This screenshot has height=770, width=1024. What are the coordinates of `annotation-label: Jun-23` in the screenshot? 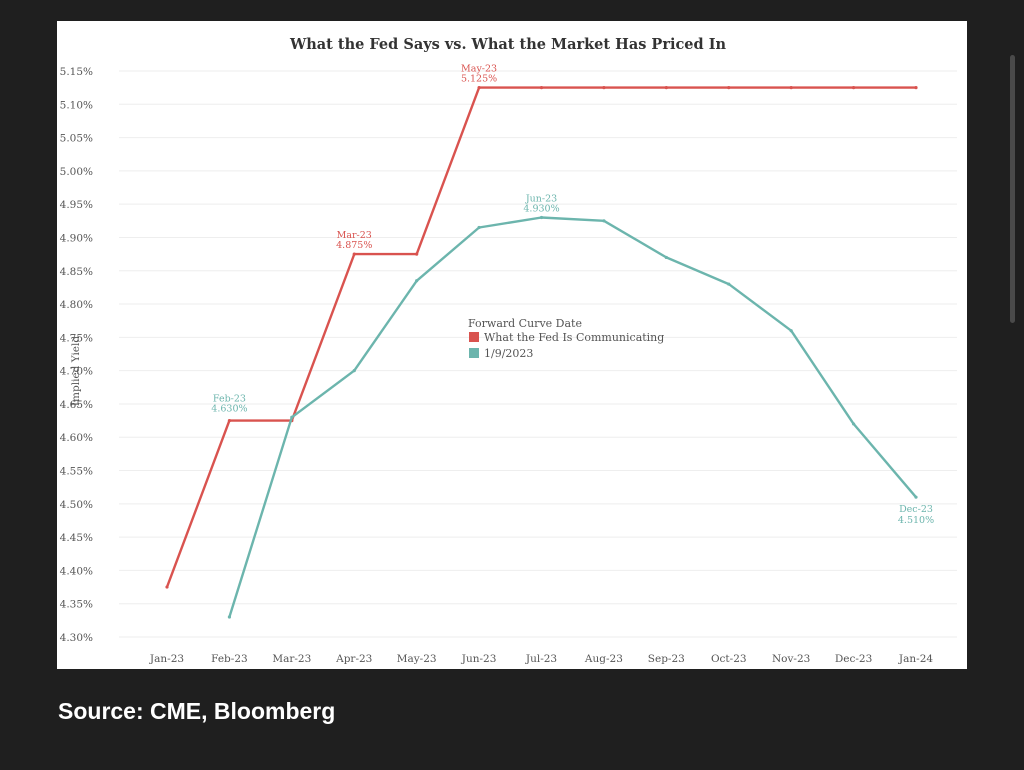 It's located at (541, 198).